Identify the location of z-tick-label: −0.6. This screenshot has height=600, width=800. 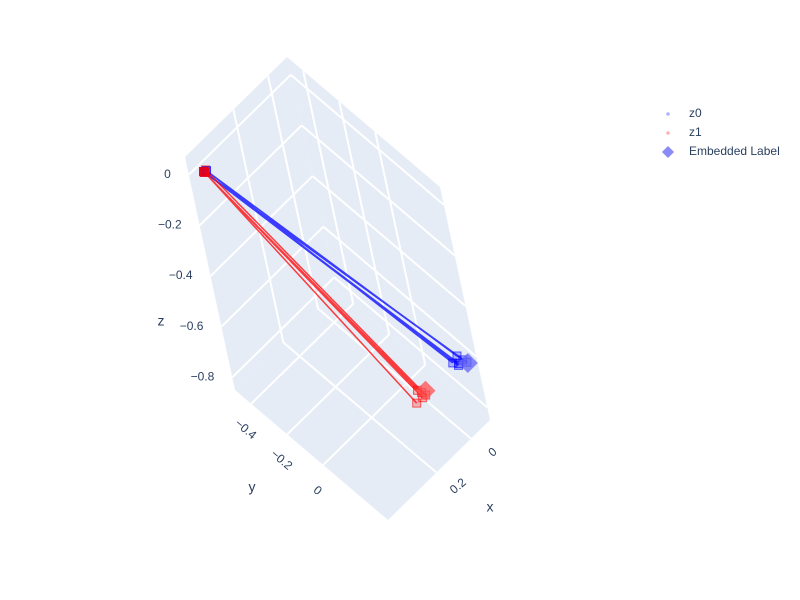
(192, 326).